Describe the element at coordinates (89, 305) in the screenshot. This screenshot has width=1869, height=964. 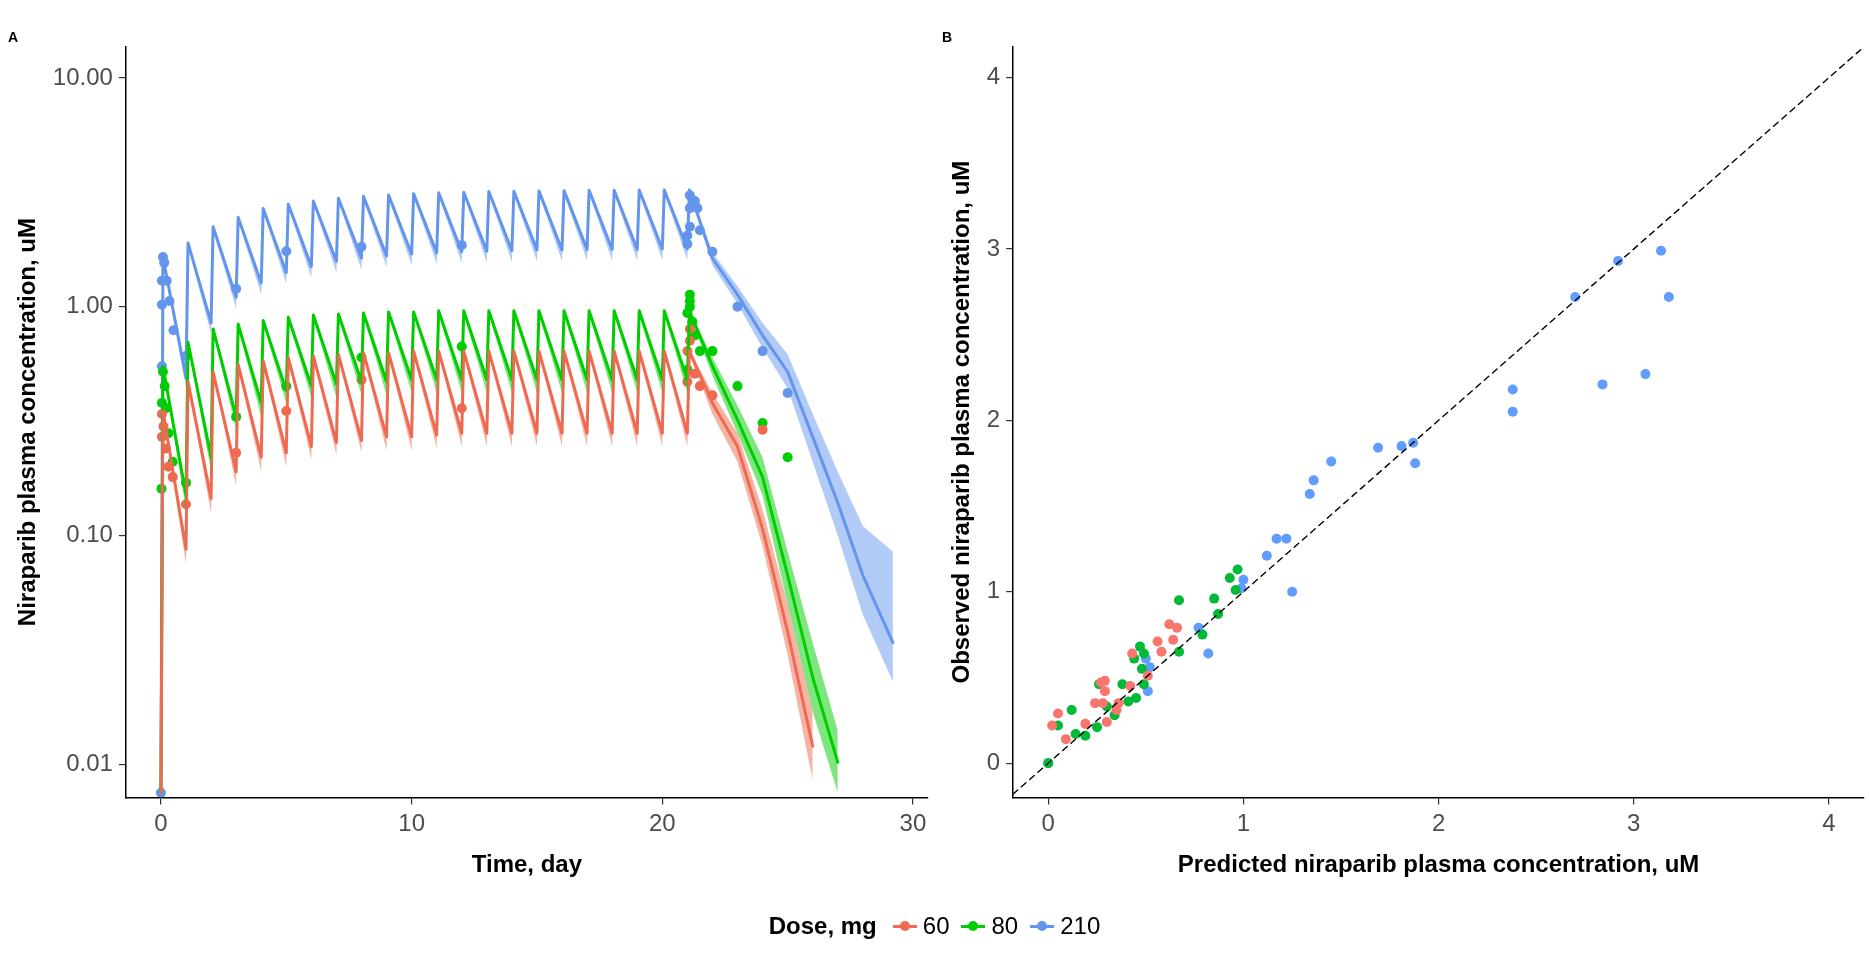
I see `y-tick-label: 1.00` at that location.